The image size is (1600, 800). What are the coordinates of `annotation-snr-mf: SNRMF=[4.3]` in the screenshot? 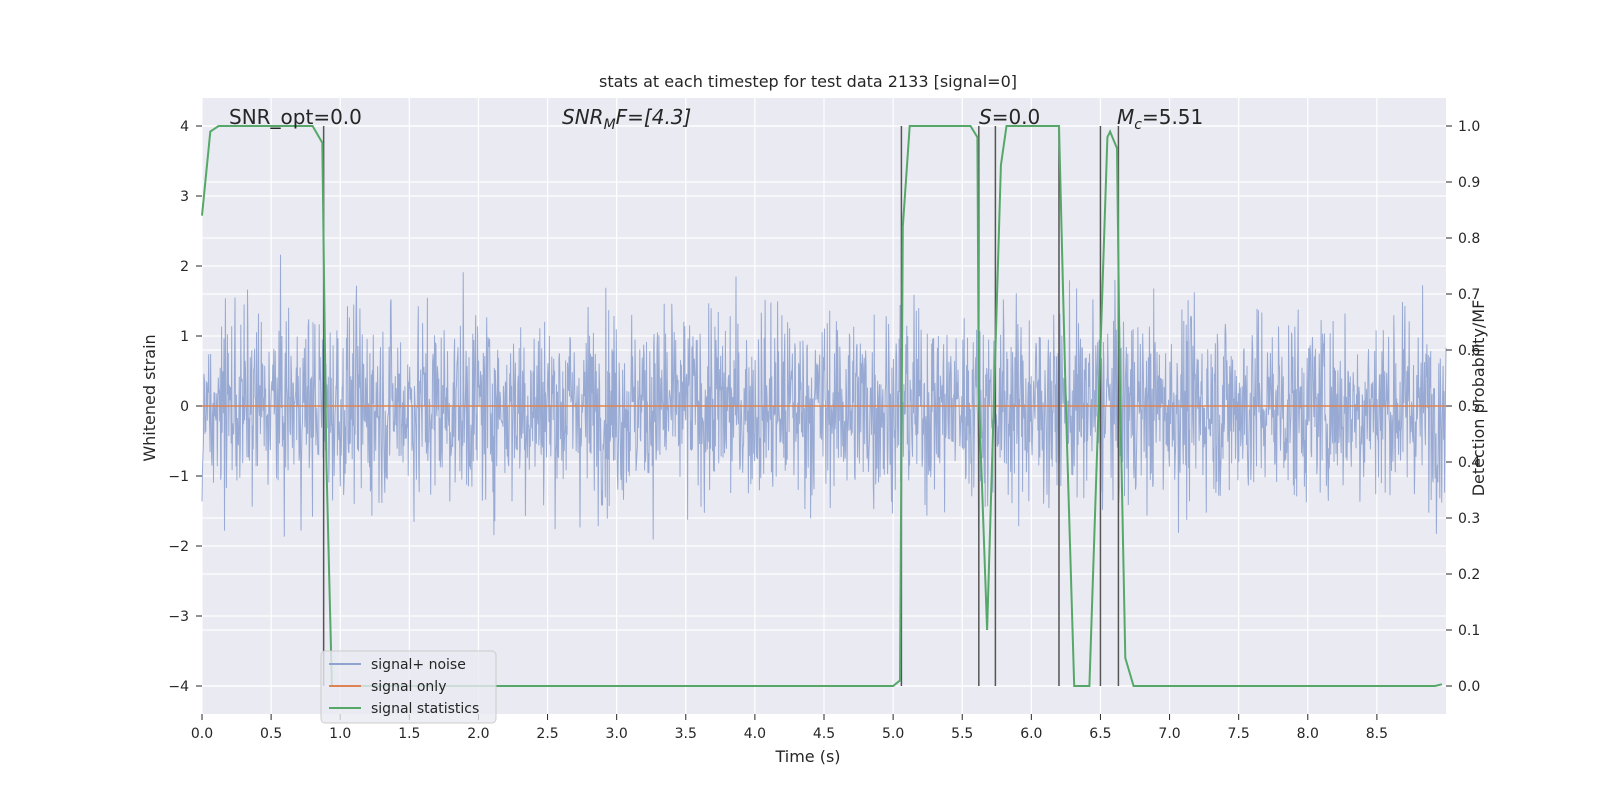 It's located at (626, 119).